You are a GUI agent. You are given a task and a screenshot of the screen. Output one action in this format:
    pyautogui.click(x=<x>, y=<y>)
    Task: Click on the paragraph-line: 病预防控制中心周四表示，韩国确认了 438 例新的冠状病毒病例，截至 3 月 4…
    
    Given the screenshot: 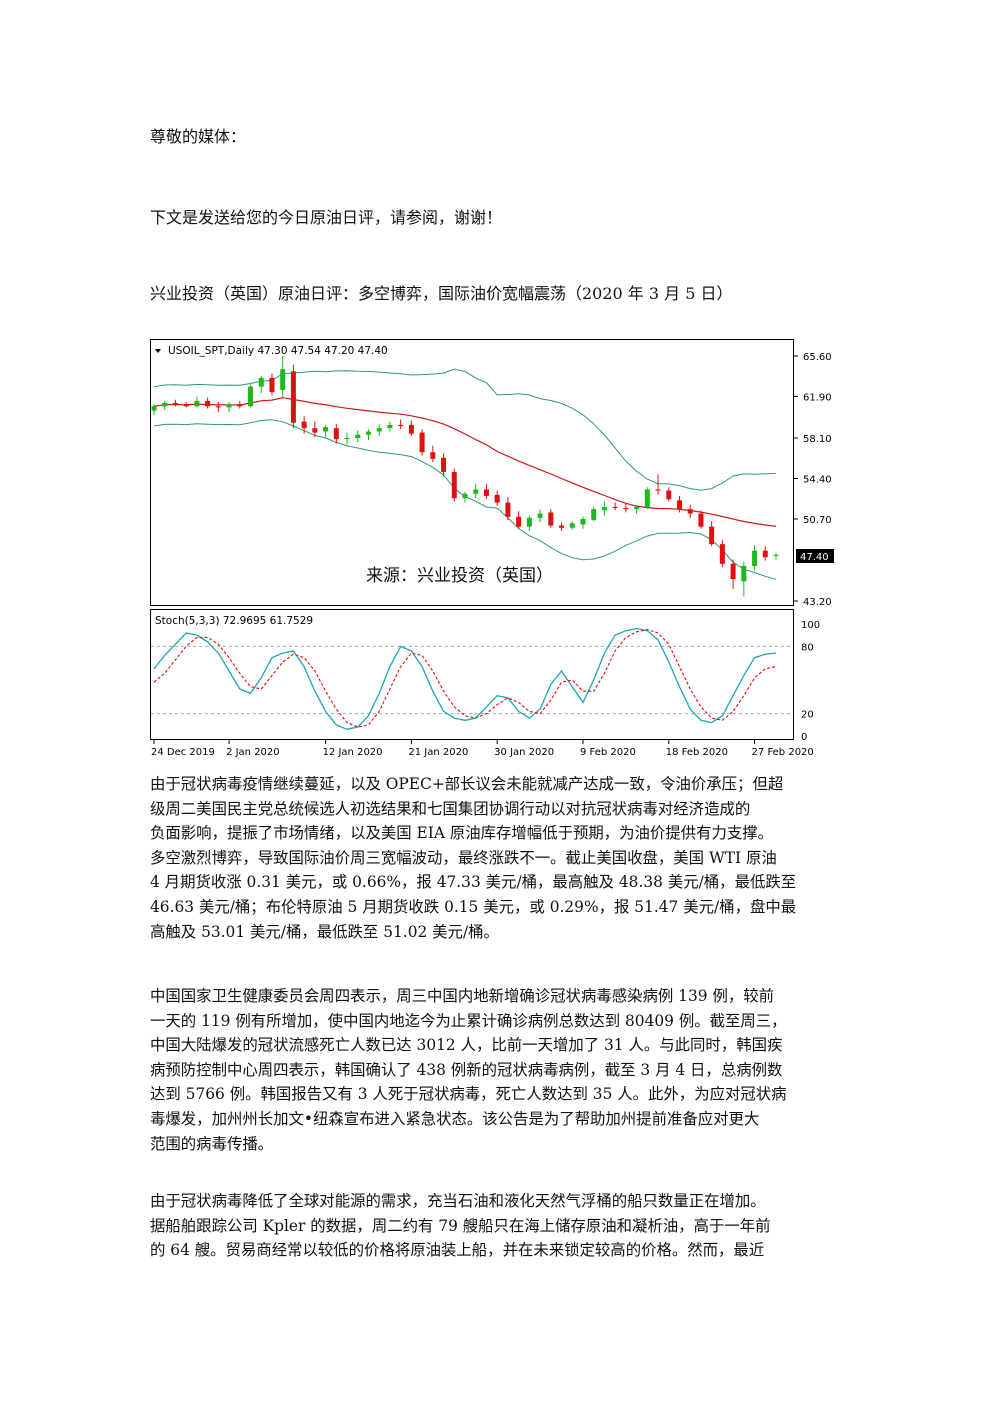 What is the action you would take?
    pyautogui.click(x=466, y=1069)
    